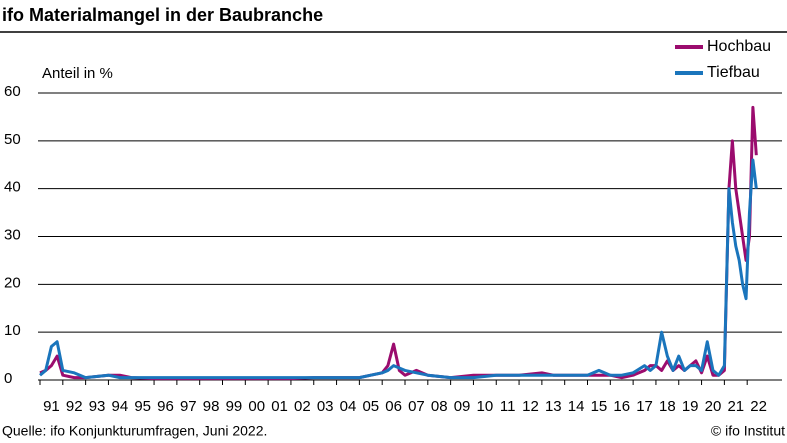 This screenshot has width=787, height=443. Describe the element at coordinates (667, 406) in the screenshot. I see `x-tick-label: 18` at that location.